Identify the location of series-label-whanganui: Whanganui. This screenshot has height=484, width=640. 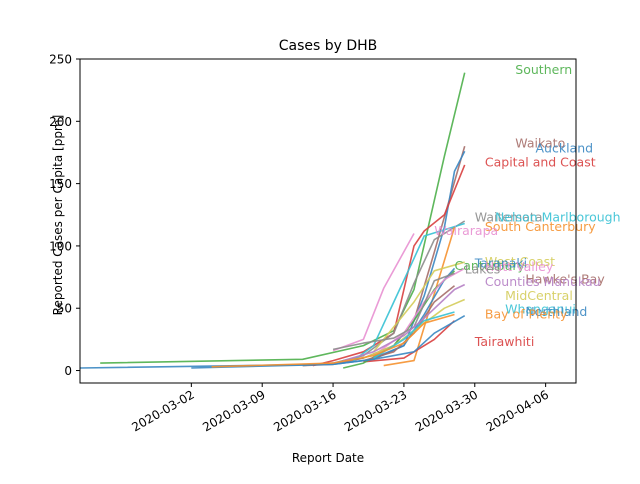
(540, 309).